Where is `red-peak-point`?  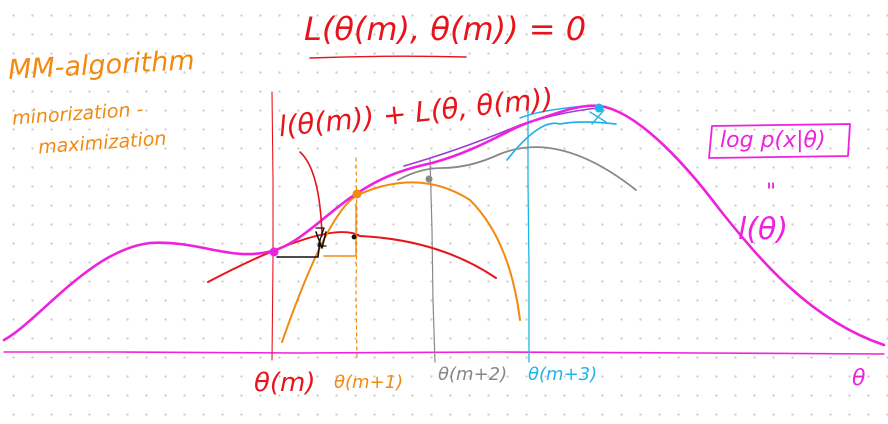 red-peak-point is located at coordinates (354, 237).